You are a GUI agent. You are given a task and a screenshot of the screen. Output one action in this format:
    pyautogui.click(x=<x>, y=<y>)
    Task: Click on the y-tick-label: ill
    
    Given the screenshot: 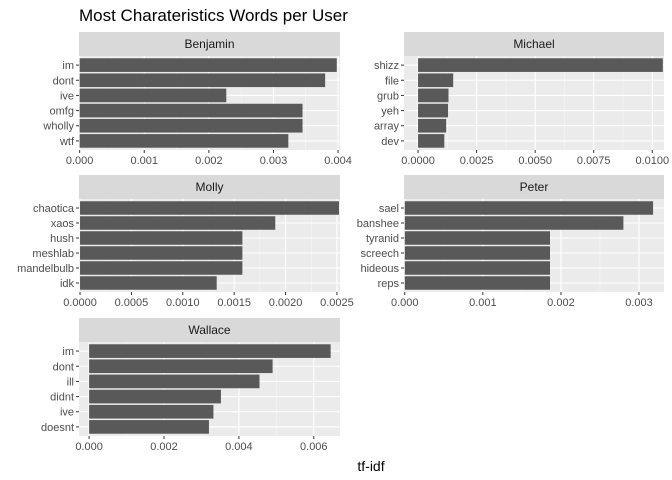 What is the action you would take?
    pyautogui.click(x=70, y=382)
    